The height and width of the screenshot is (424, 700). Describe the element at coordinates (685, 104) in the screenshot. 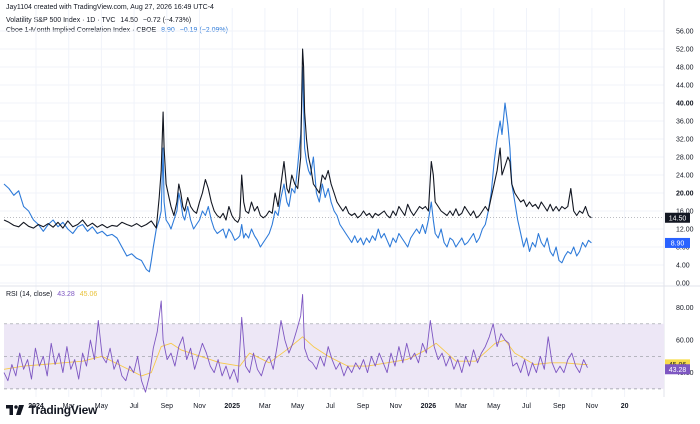

I see `y-tick-label: 40.00` at that location.